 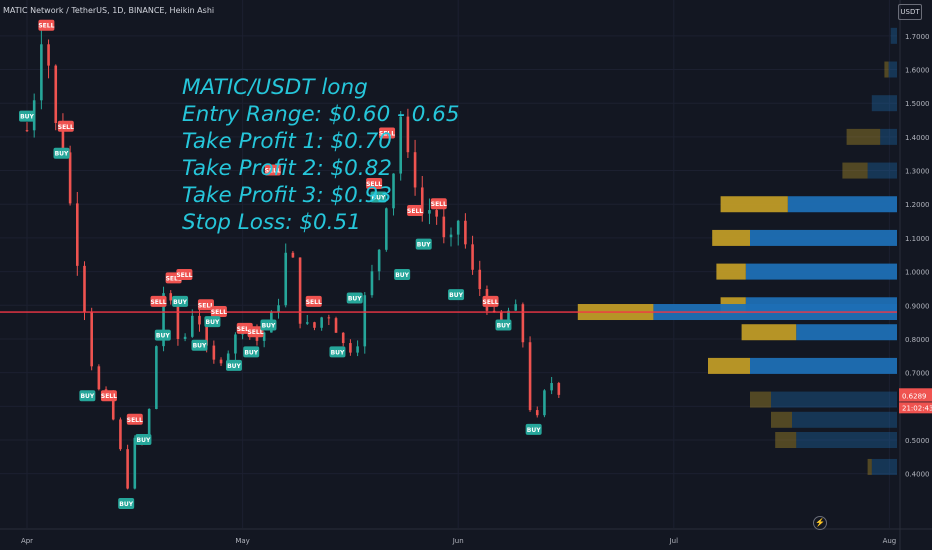 What do you see at coordinates (820, 523) in the screenshot?
I see `lightning-circle-icon: ⚡` at bounding box center [820, 523].